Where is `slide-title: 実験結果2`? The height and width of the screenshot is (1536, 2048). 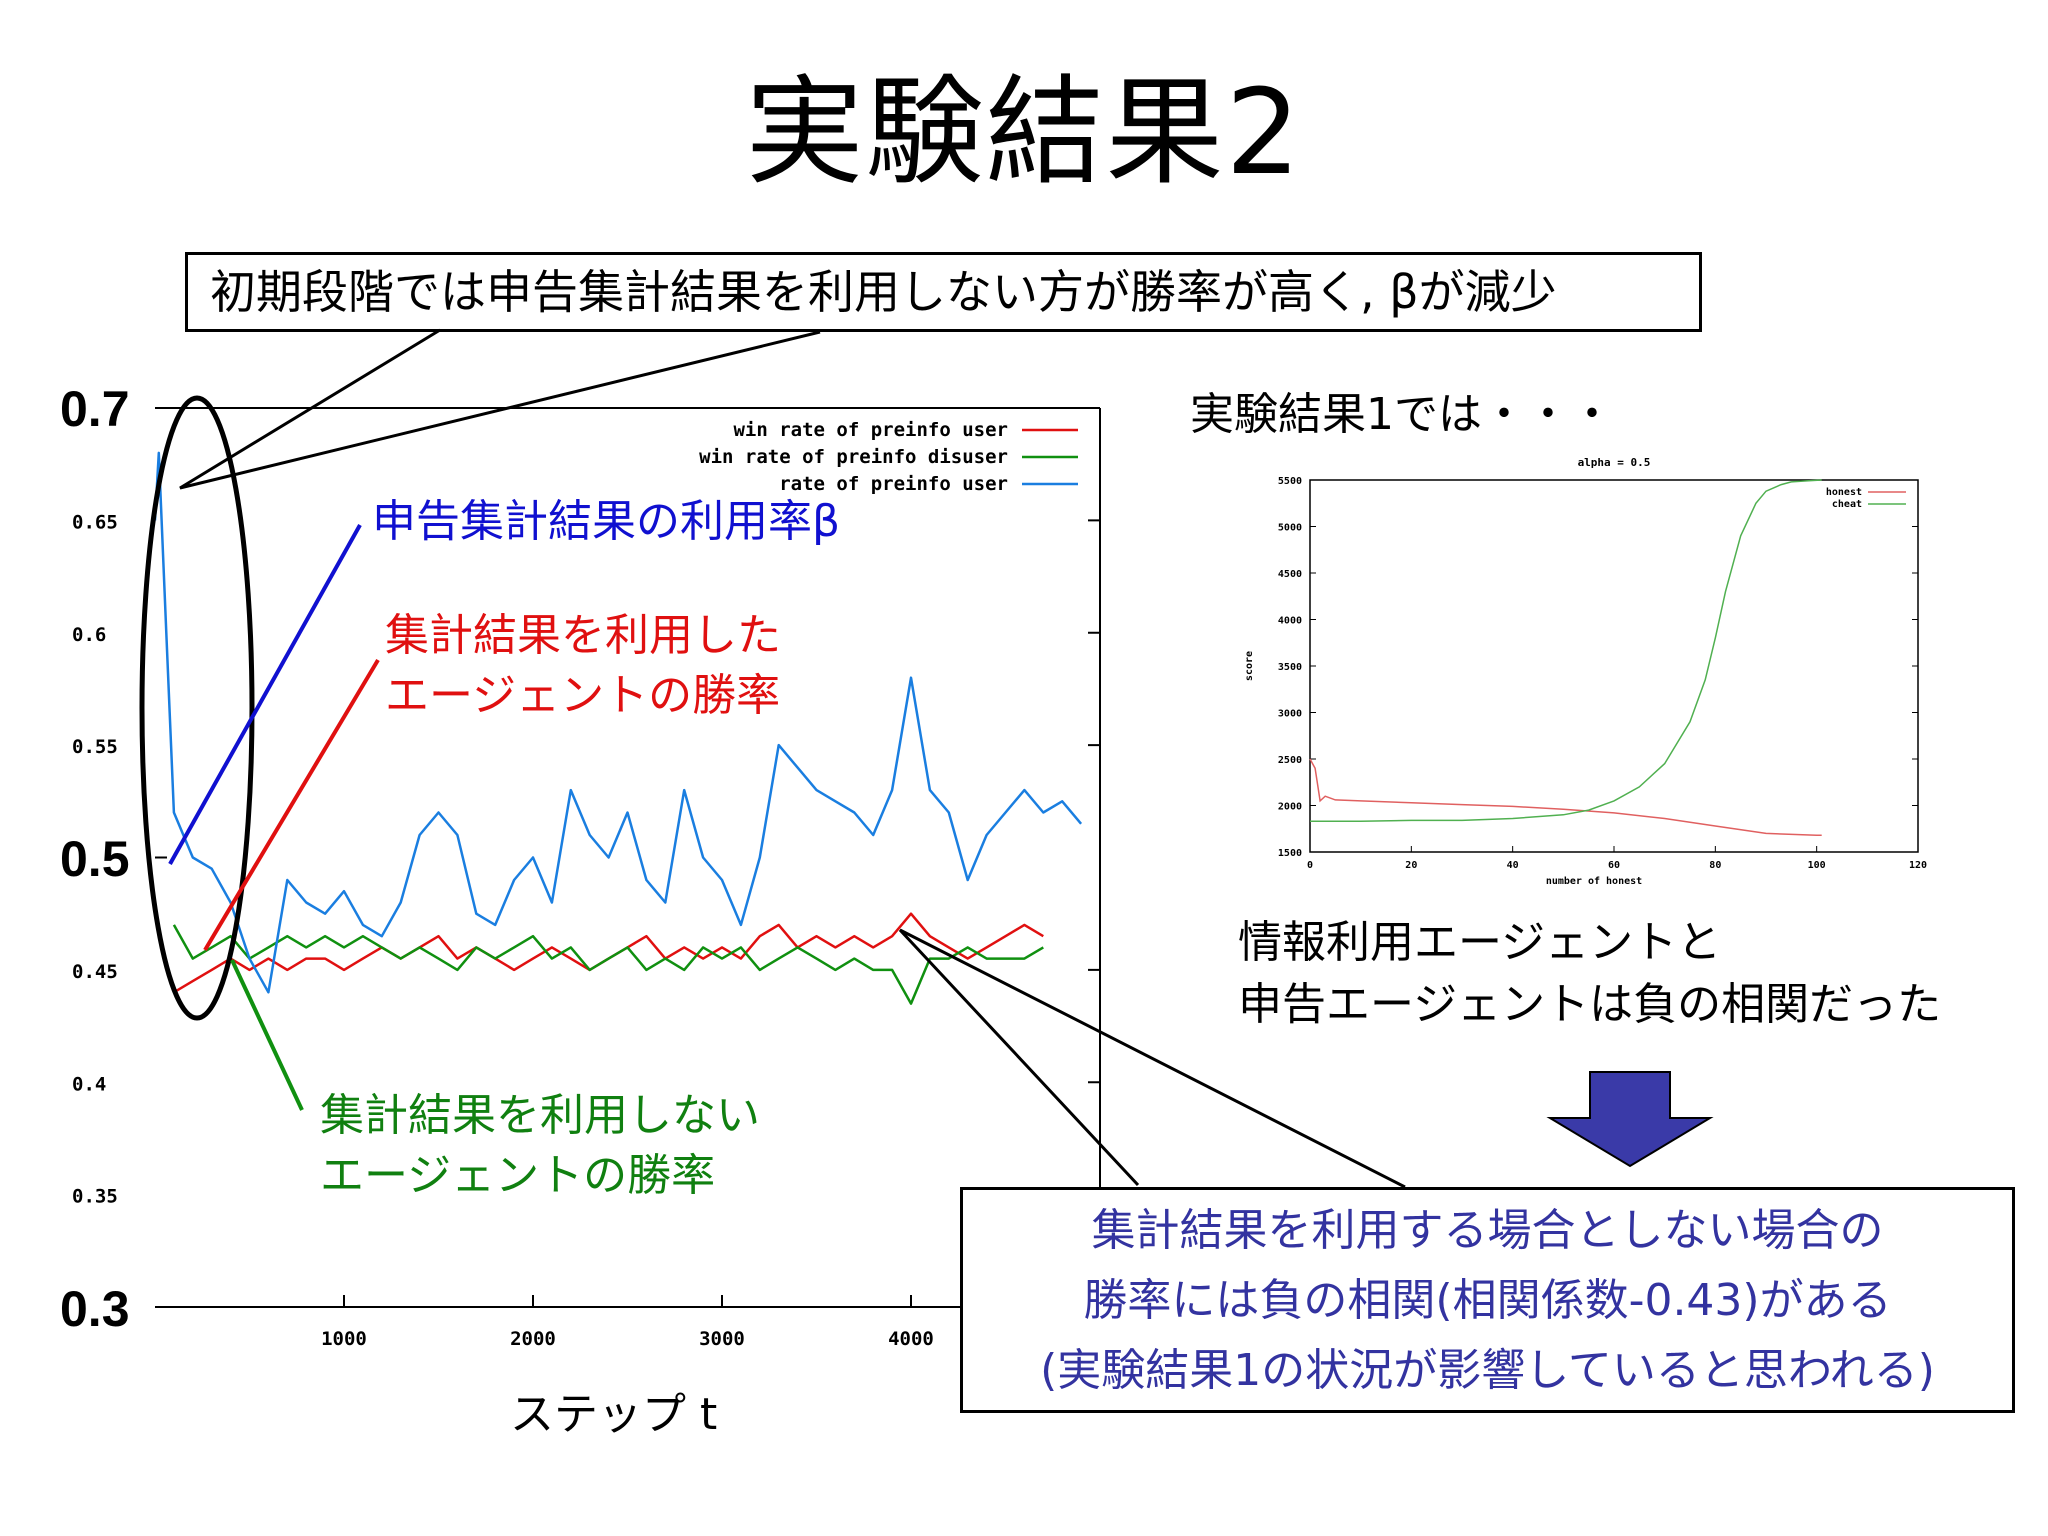 slide-title: 実験結果2 is located at coordinates (1024, 132).